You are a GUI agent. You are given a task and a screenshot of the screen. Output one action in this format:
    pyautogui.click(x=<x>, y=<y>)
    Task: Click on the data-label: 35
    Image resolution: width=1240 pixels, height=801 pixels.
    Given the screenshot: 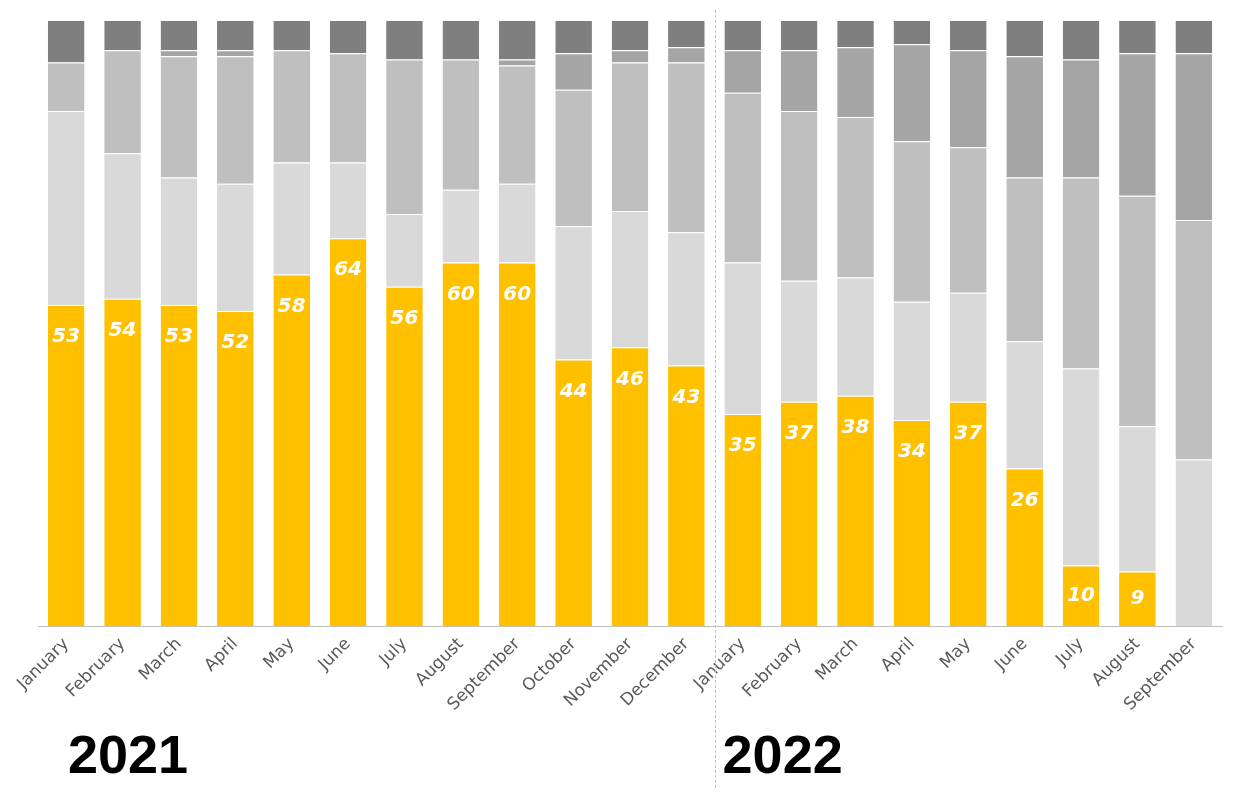 What is the action you would take?
    pyautogui.click(x=742, y=444)
    